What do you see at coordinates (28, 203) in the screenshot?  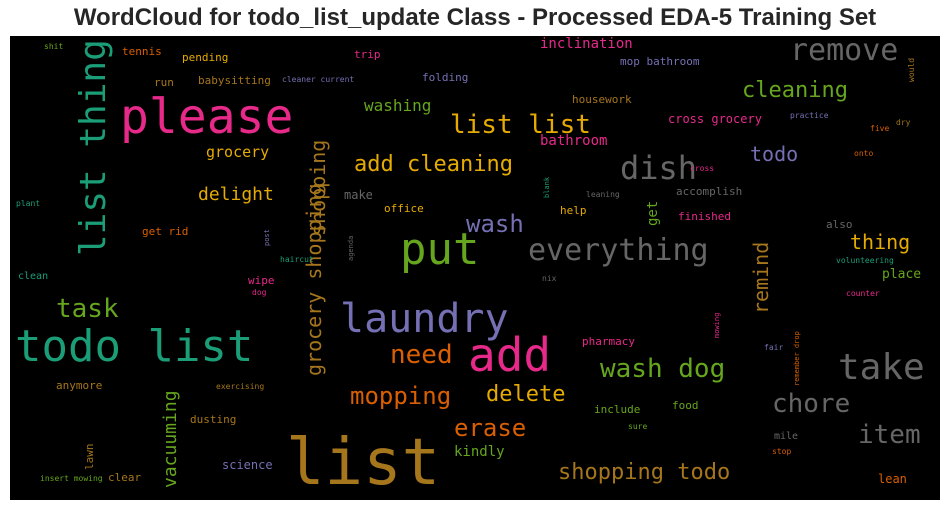 I see `word-plant: plant` at bounding box center [28, 203].